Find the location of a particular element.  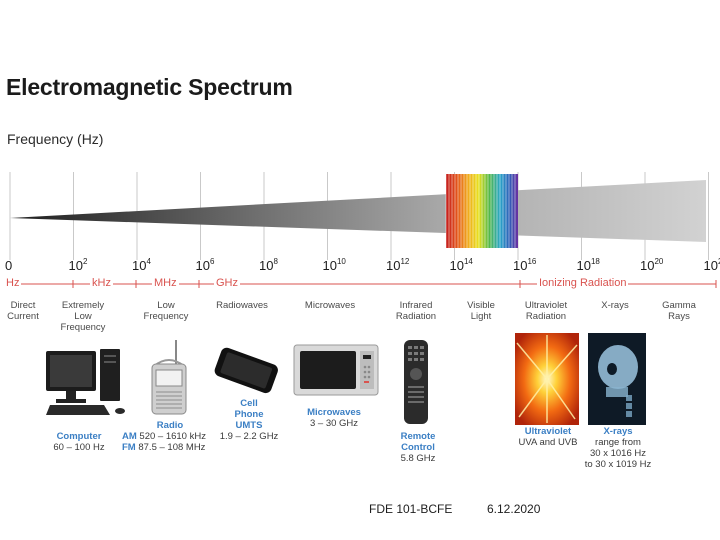

tick-exponent: 8 is located at coordinates (275, 261).